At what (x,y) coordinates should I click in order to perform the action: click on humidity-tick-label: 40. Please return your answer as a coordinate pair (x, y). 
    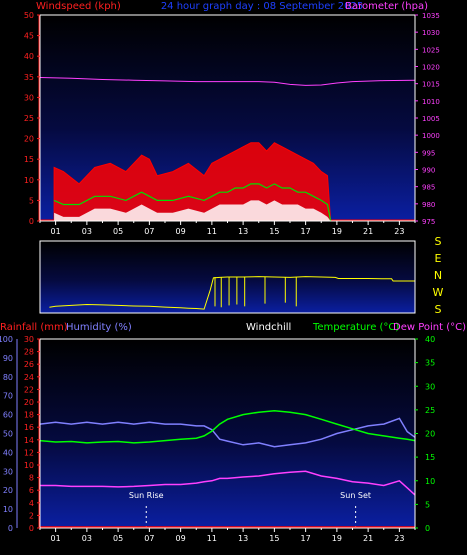
    Looking at the image, I should click on (8, 452).